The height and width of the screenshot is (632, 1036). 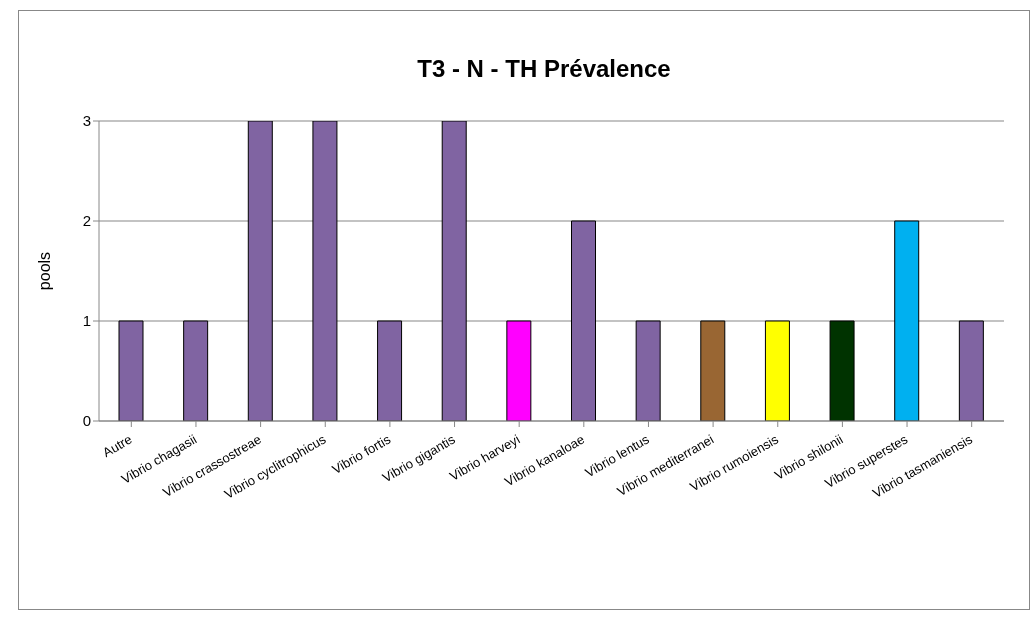 What do you see at coordinates (544, 69) in the screenshot?
I see `chart-title: T3 - N - TH Prévalence` at bounding box center [544, 69].